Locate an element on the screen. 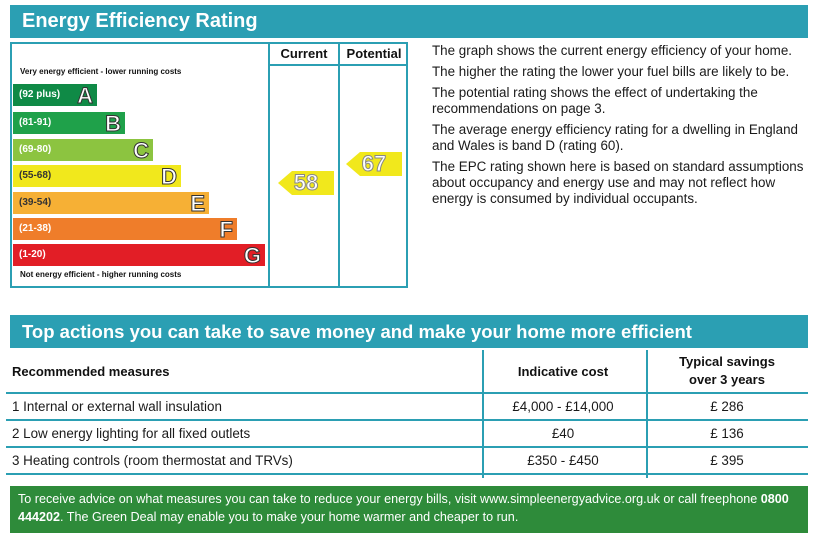 This screenshot has height=547, width=820. band-range: (55-68) is located at coordinates (35, 175).